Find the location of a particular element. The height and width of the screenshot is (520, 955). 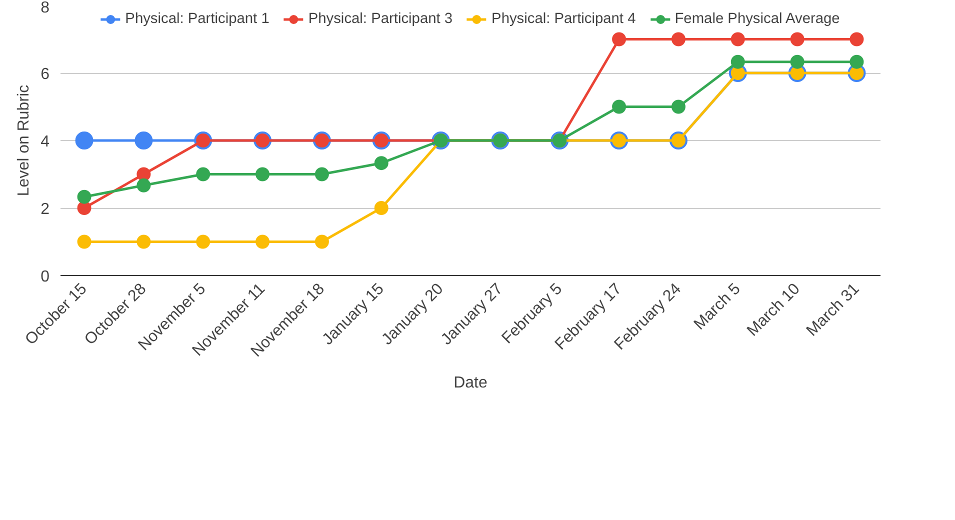

y-tick-label: 6 is located at coordinates (45, 74).